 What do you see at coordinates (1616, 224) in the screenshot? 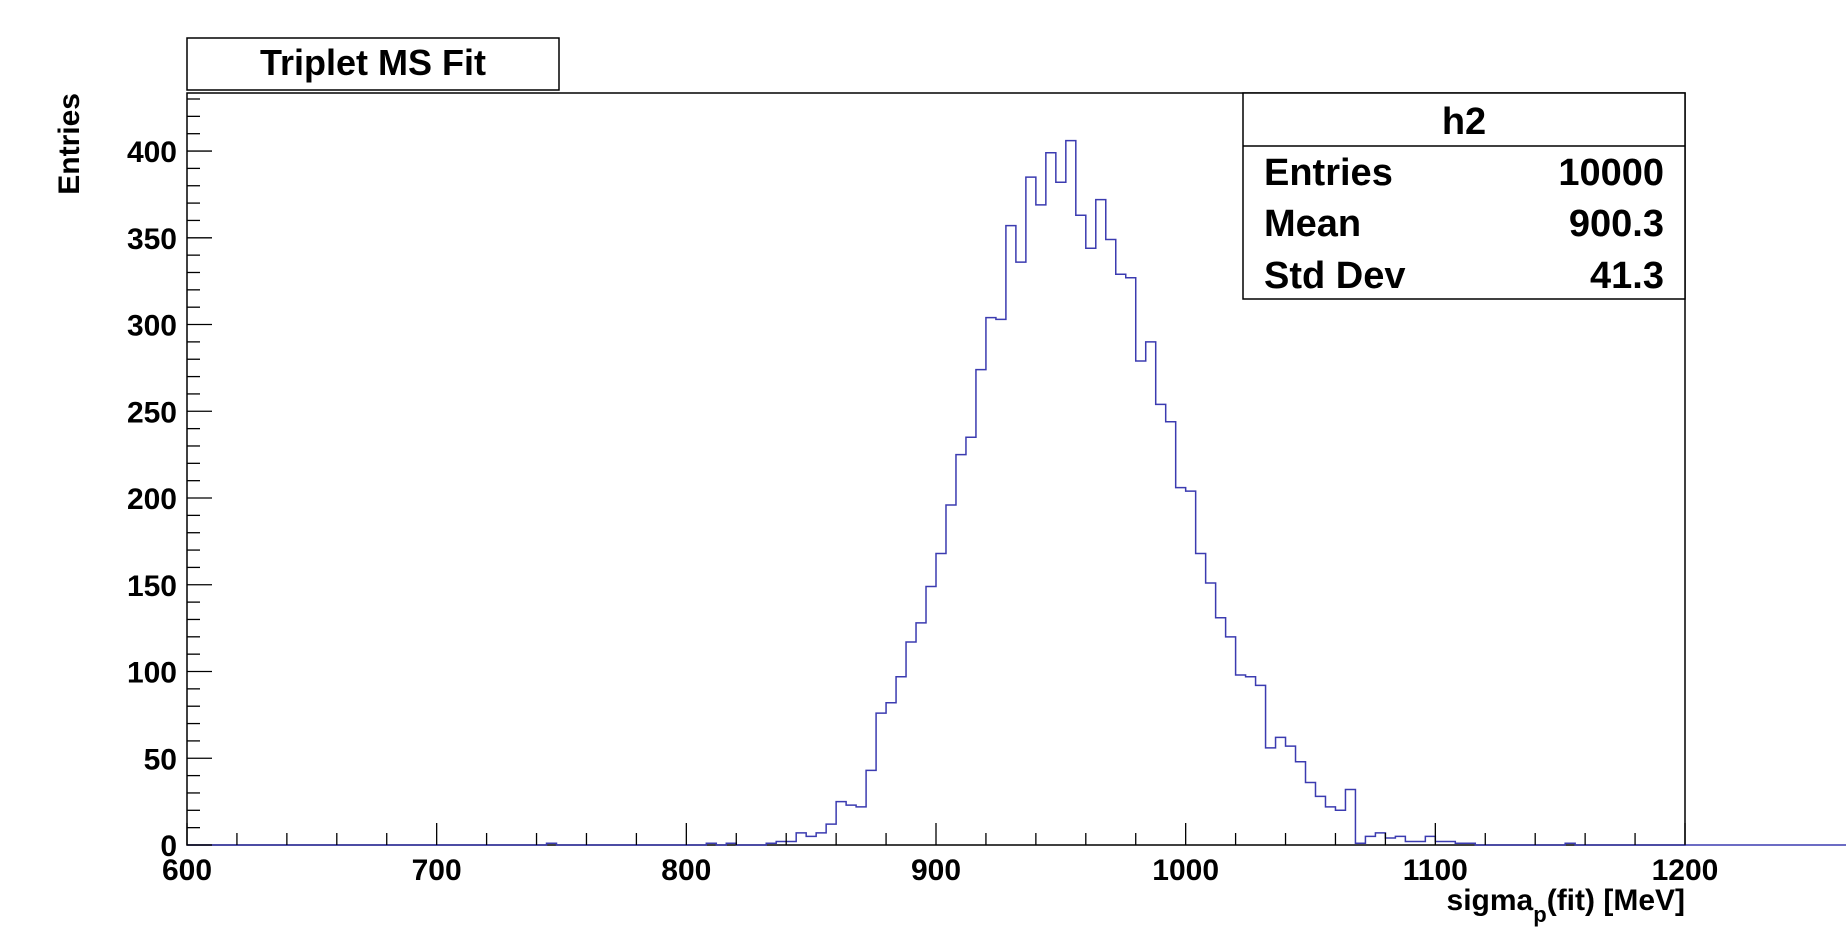
I see `stats-mean-value: 900.3` at bounding box center [1616, 224].